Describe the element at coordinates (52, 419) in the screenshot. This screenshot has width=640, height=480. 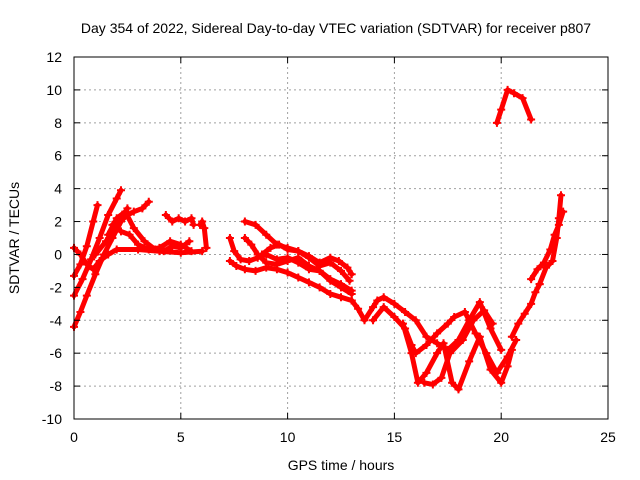
I see `y-tick-label: -10` at that location.